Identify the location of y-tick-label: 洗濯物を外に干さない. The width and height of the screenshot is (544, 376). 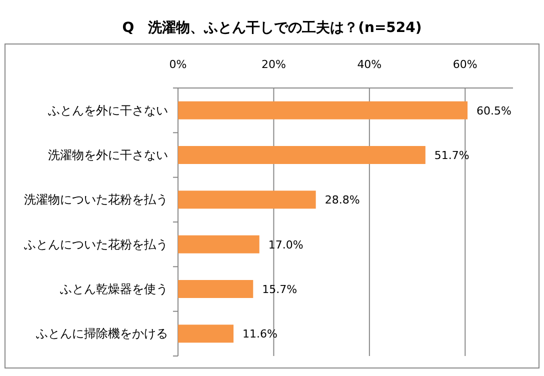
(108, 155).